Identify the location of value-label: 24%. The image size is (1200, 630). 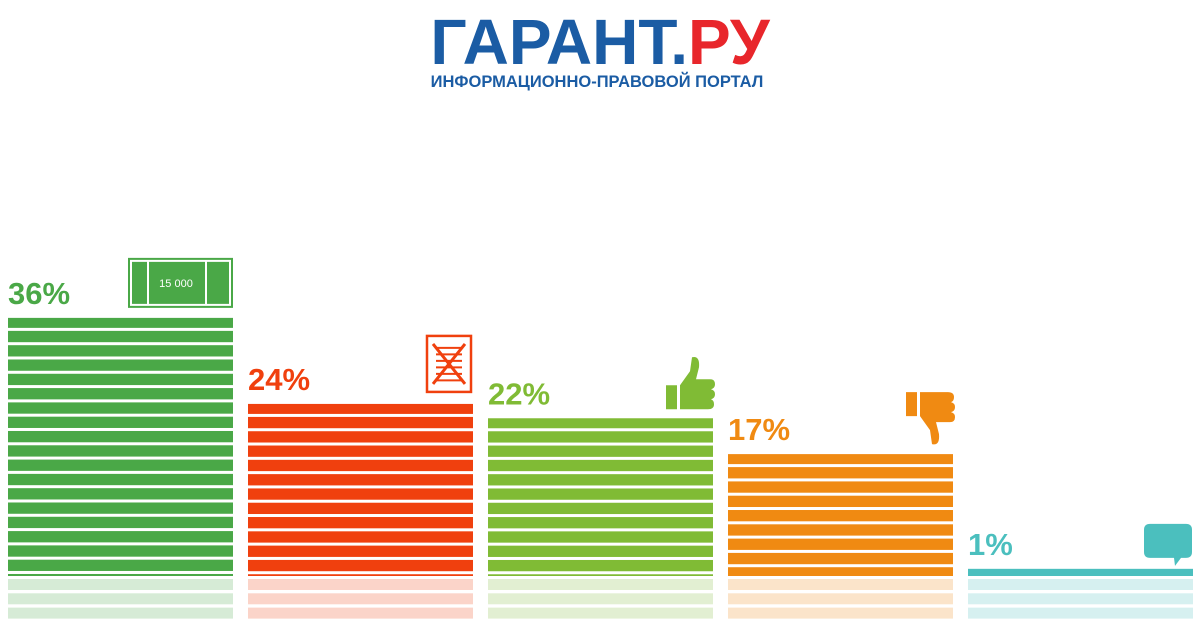
(279, 379).